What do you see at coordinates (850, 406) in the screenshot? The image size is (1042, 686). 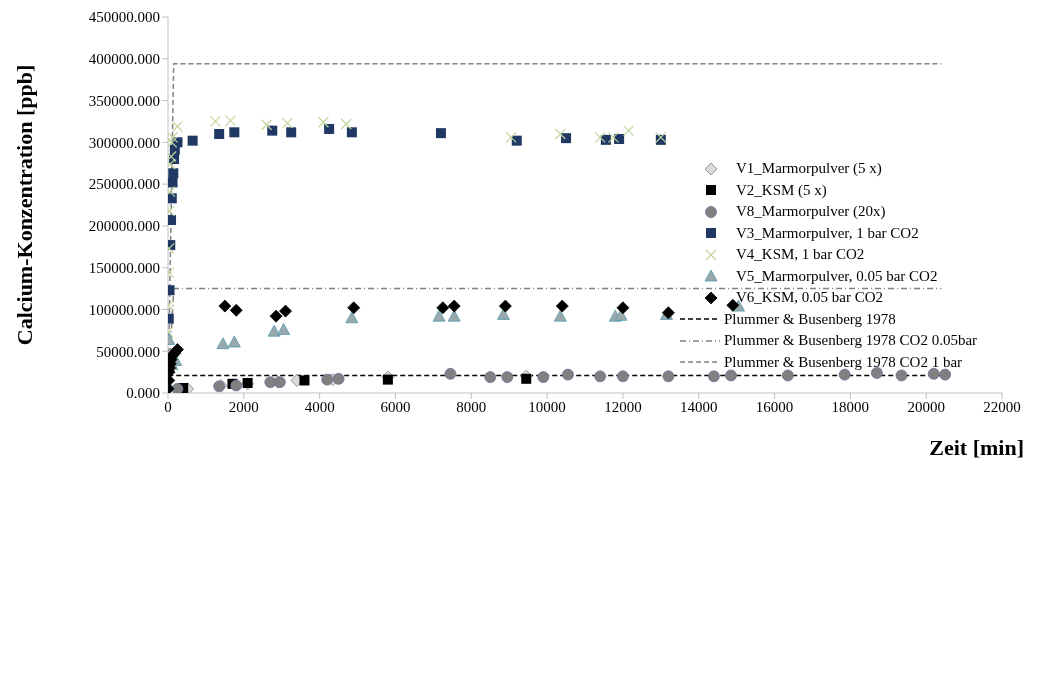 I see `x-tick-label: 18000` at bounding box center [850, 406].